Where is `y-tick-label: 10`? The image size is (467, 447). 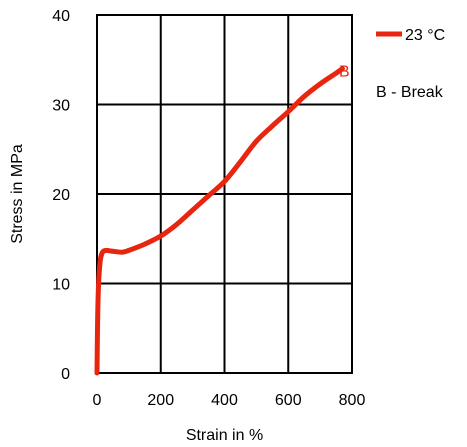 y-tick-label: 10 is located at coordinates (61, 285).